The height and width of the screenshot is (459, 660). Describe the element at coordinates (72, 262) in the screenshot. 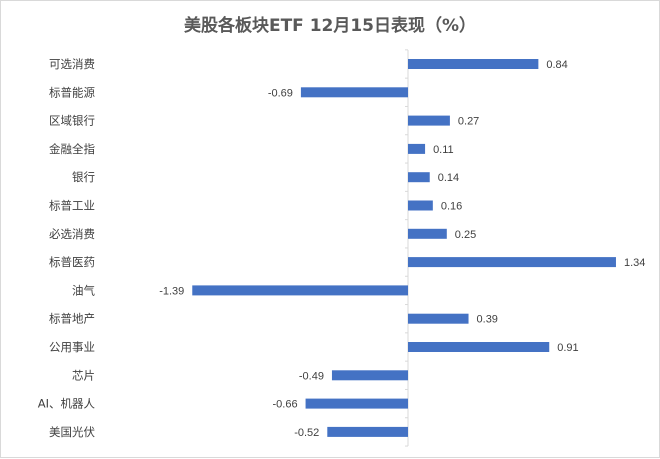

I see `category-label: 标普医药` at that location.